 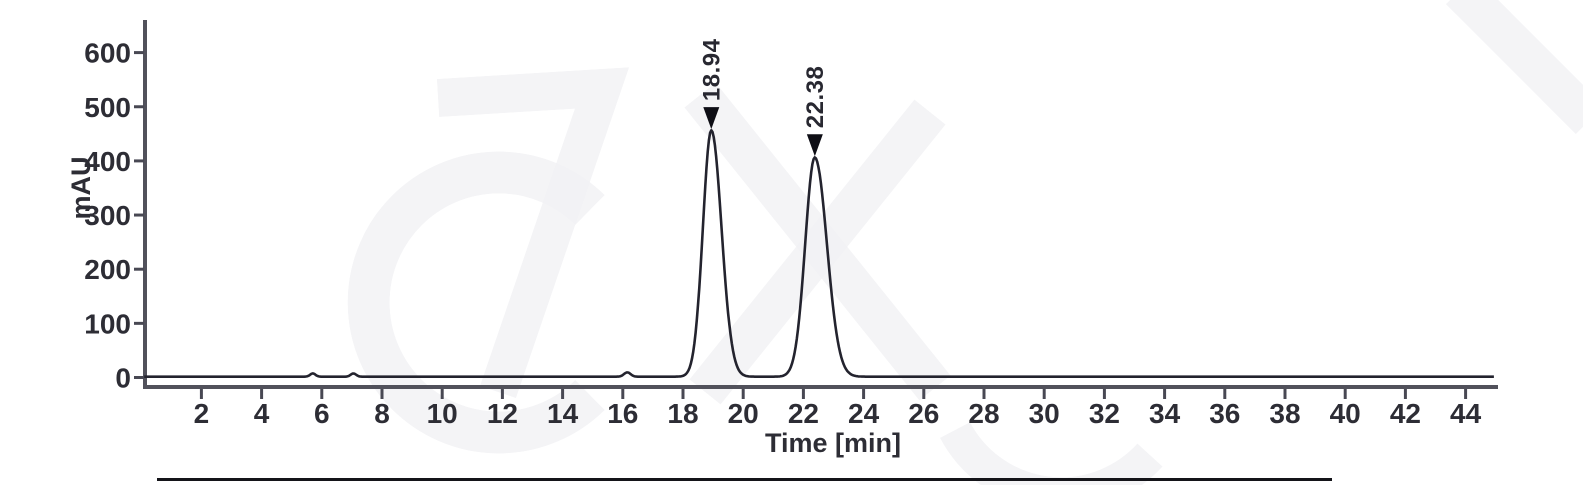 I want to click on x-tick-label: 16, so click(x=622, y=413).